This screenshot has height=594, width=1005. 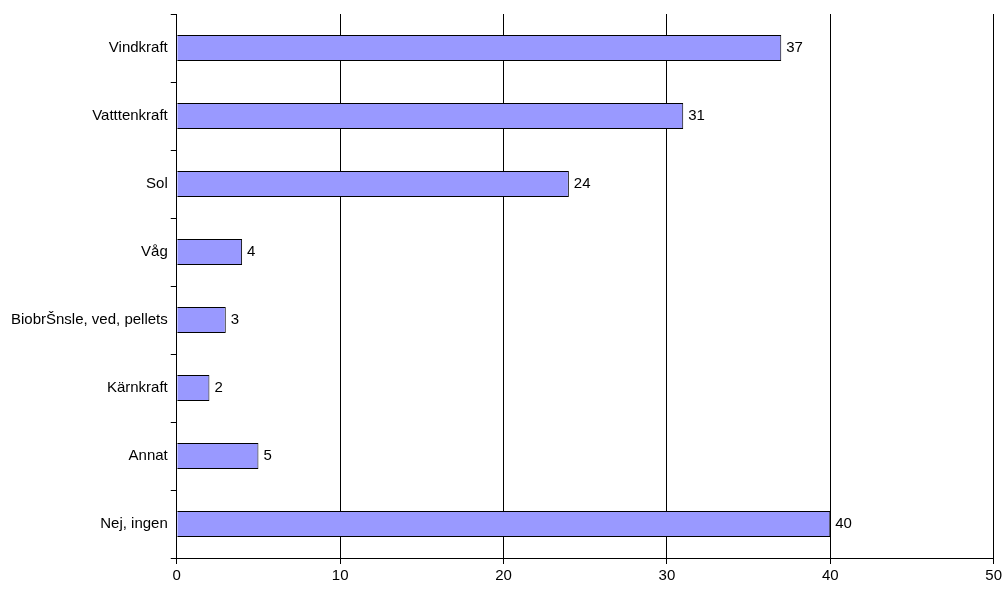 What do you see at coordinates (154, 251) in the screenshot?
I see `y-tick-label: Våg` at bounding box center [154, 251].